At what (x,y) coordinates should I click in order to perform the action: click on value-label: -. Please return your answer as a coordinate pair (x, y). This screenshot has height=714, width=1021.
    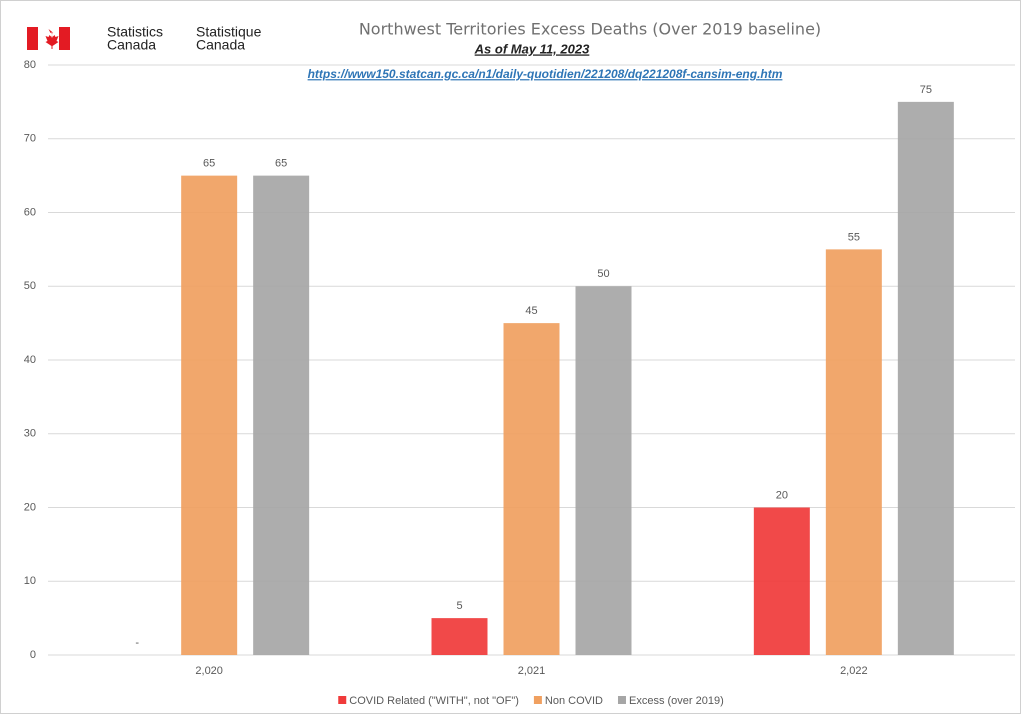
    Looking at the image, I should click on (137, 643).